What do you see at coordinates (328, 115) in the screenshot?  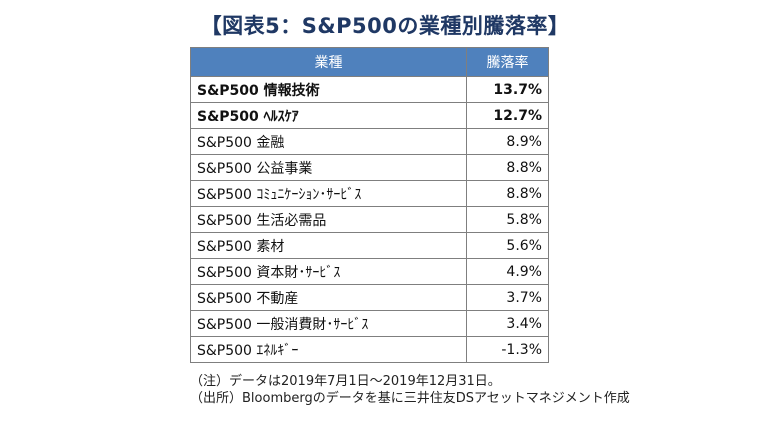 I see `sector-name-cell: S&P500 ﾍﾙｽｹｱ` at bounding box center [328, 115].